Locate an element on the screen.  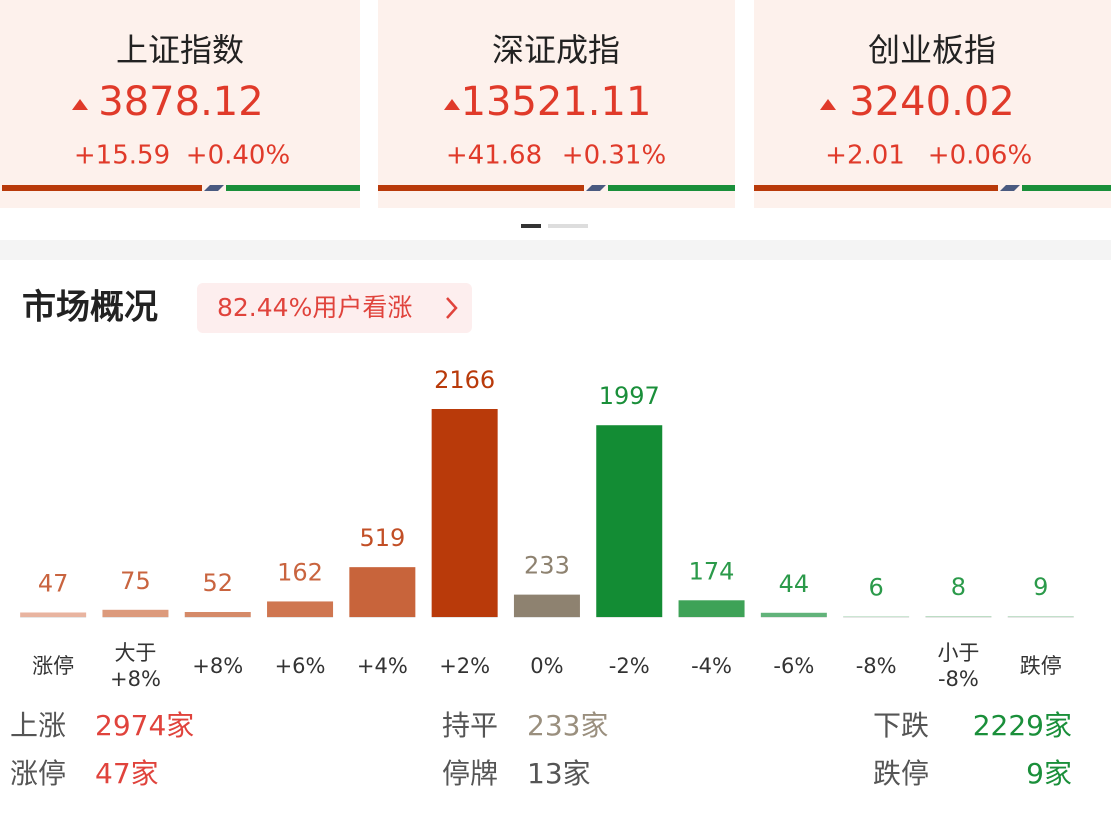
index-value: 13521.11 is located at coordinates (556, 102).